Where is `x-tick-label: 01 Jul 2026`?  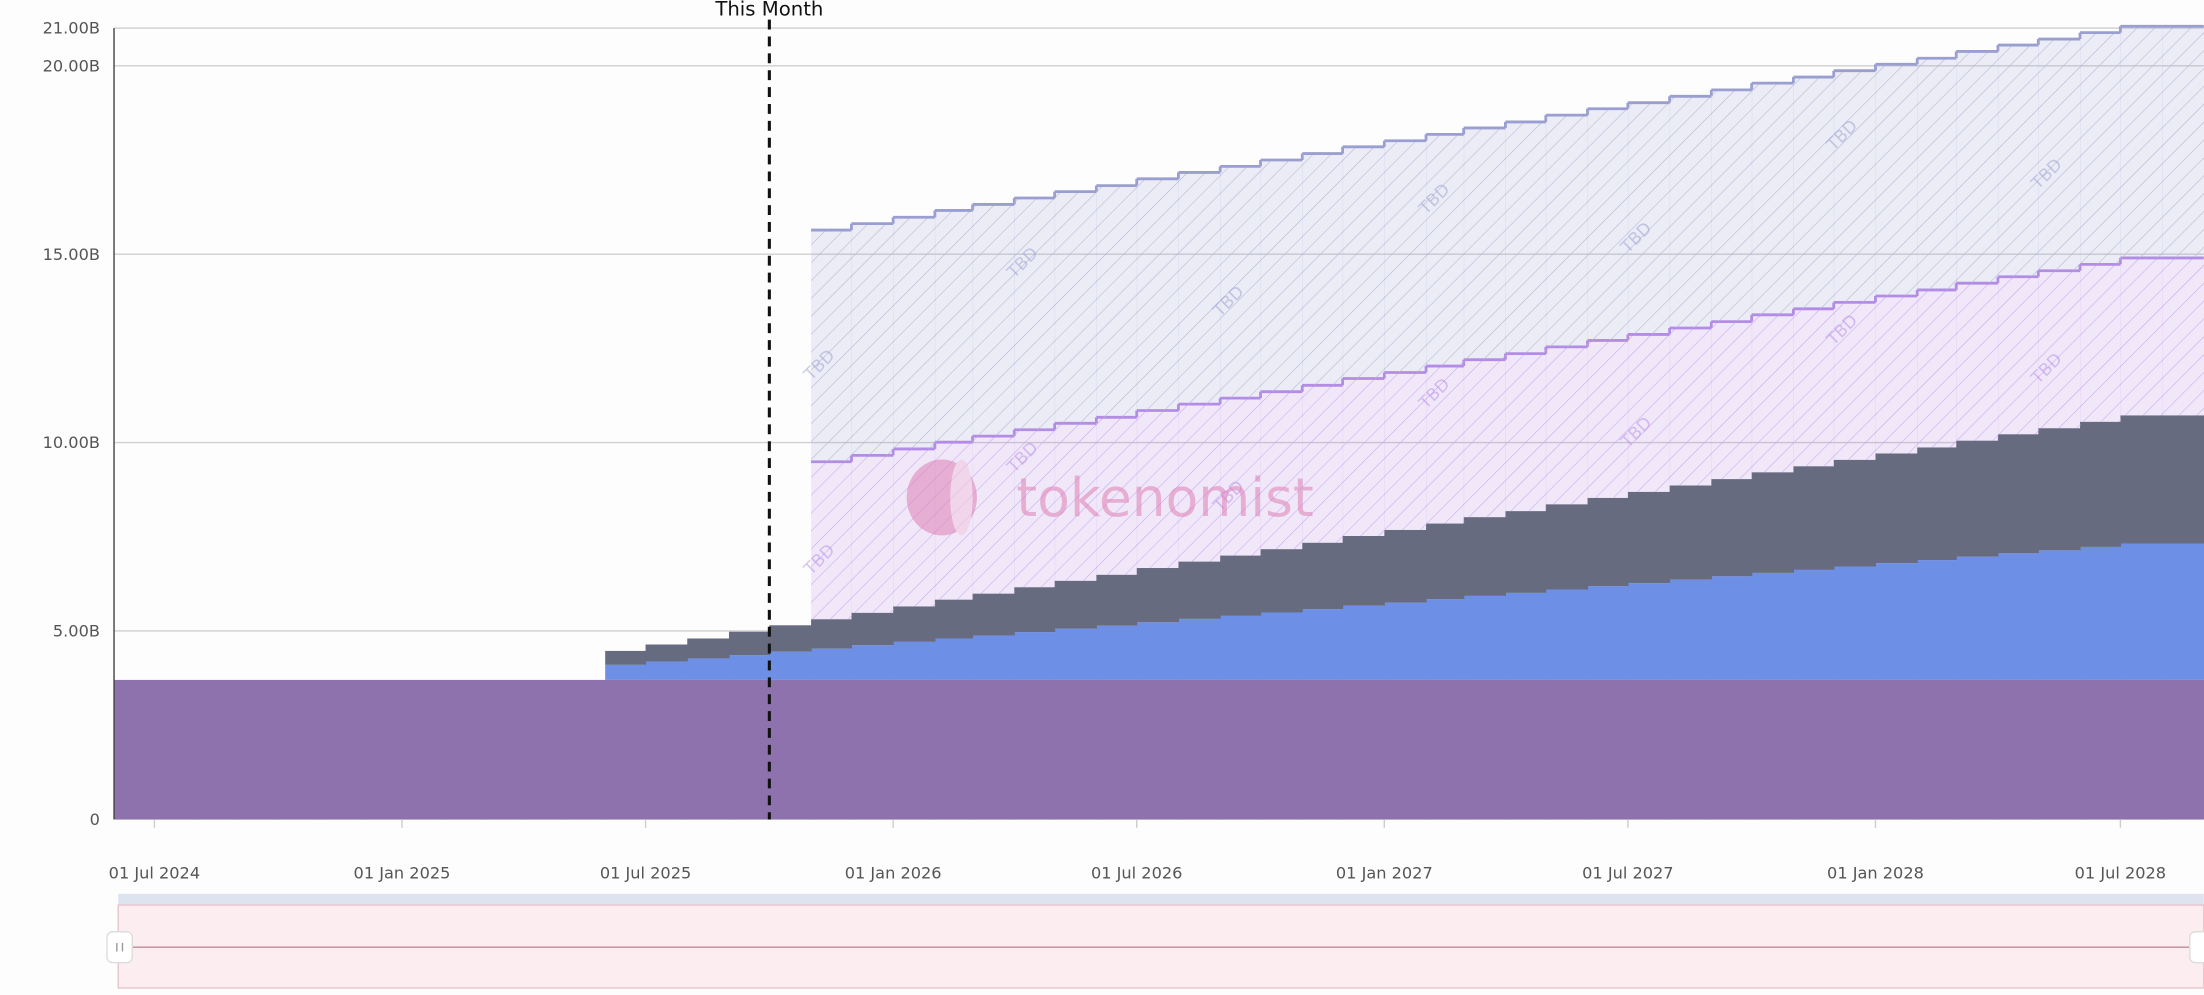
x-tick-label: 01 Jul 2026 is located at coordinates (1136, 872).